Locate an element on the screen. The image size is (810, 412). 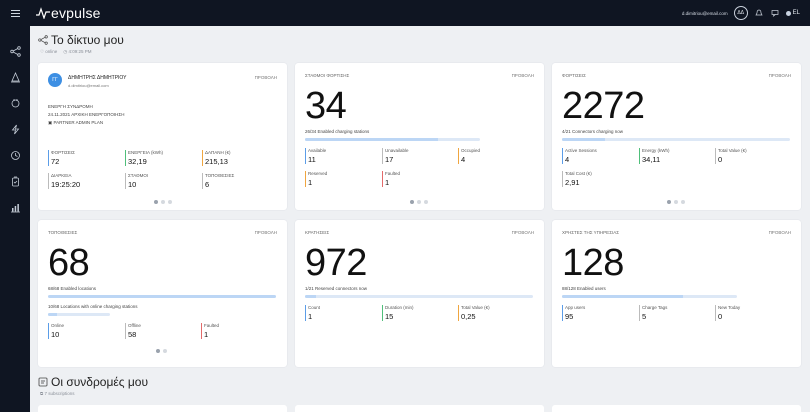
charges-view-link: ΠΡΟΒΟΛΗ is located at coordinates (779, 75).